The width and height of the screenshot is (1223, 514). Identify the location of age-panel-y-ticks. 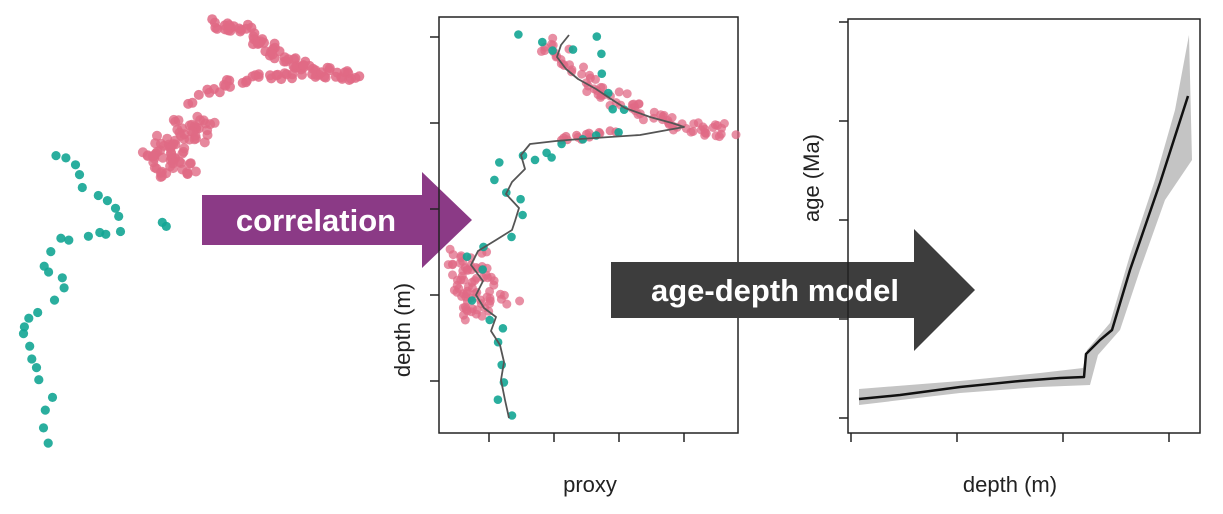
(843, 220).